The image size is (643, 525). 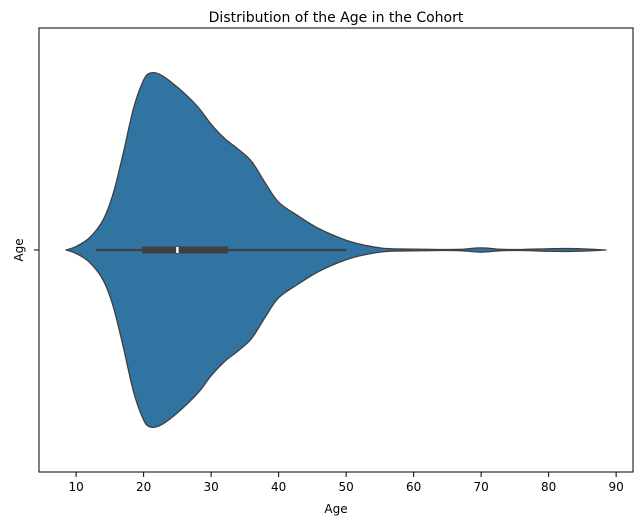 I want to click on x-tick-label: 50, so click(x=345, y=487).